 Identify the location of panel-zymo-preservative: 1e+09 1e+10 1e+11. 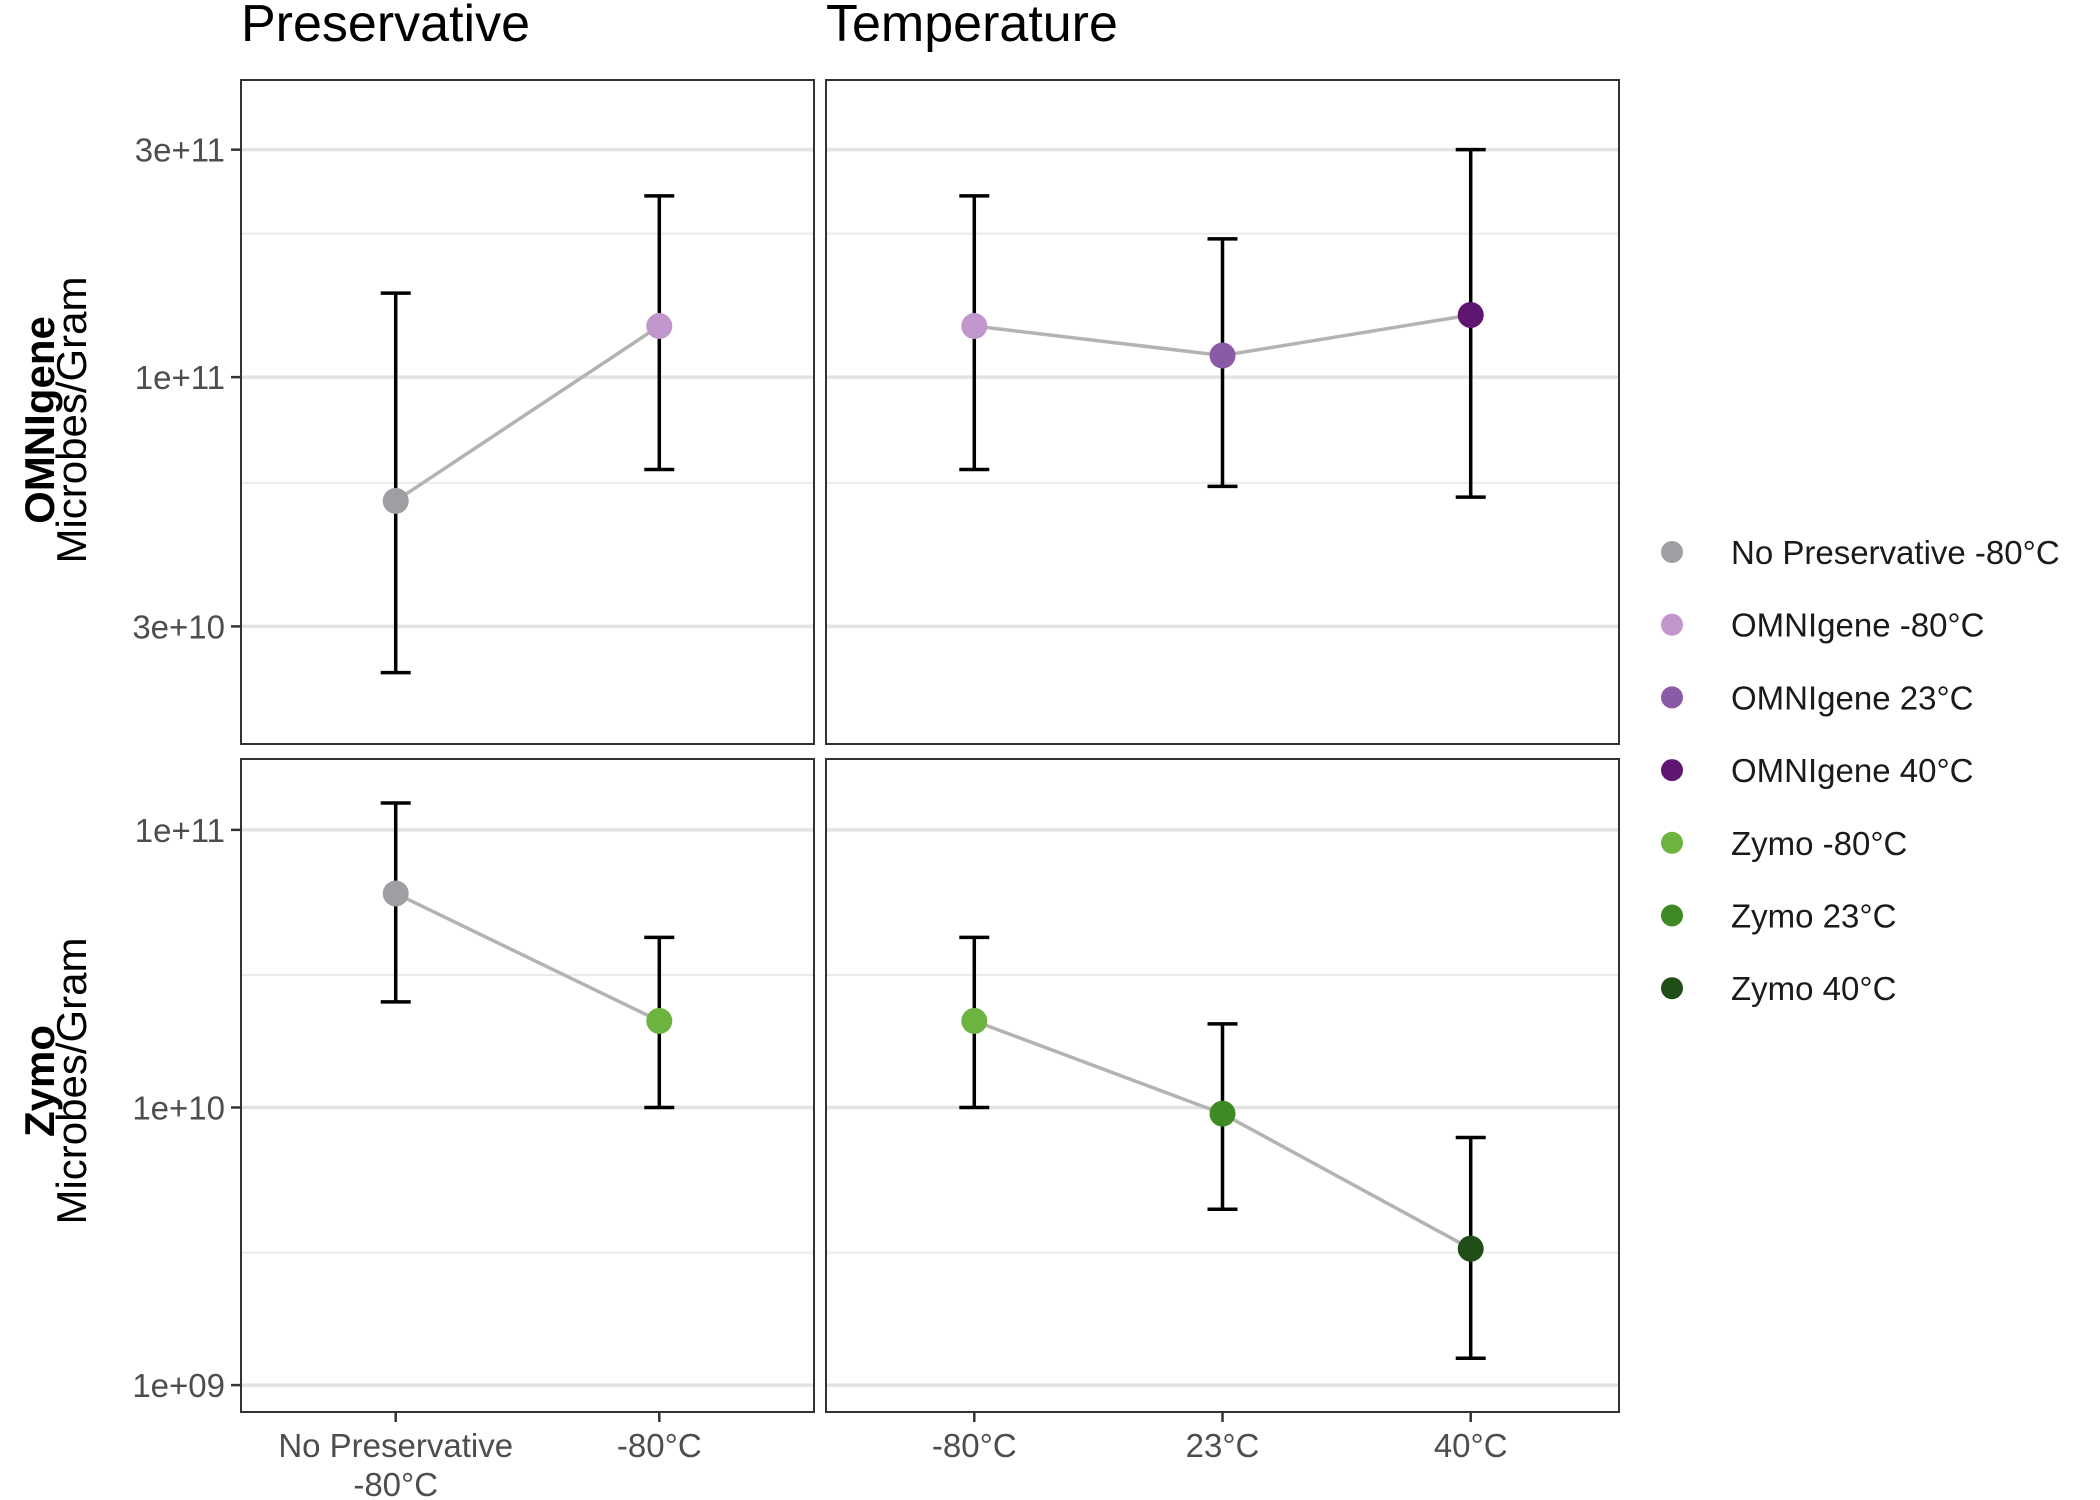
(473, 1085).